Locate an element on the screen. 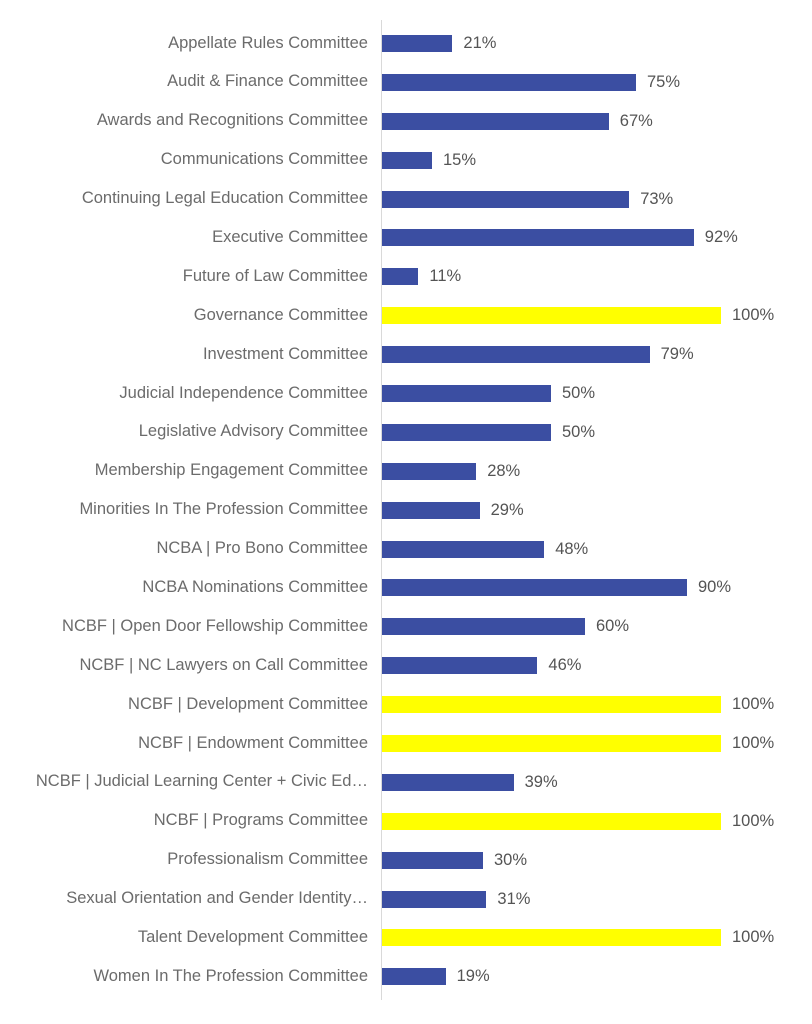 The height and width of the screenshot is (1024, 812). bar-cell: 11% is located at coordinates (596, 276).